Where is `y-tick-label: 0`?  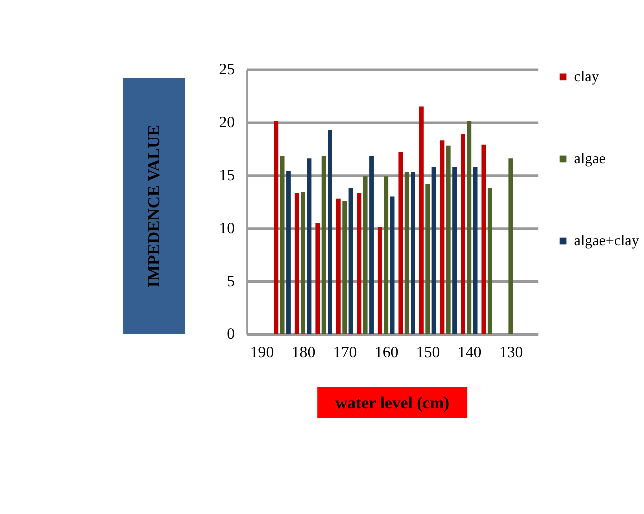
y-tick-label: 0 is located at coordinates (231, 335).